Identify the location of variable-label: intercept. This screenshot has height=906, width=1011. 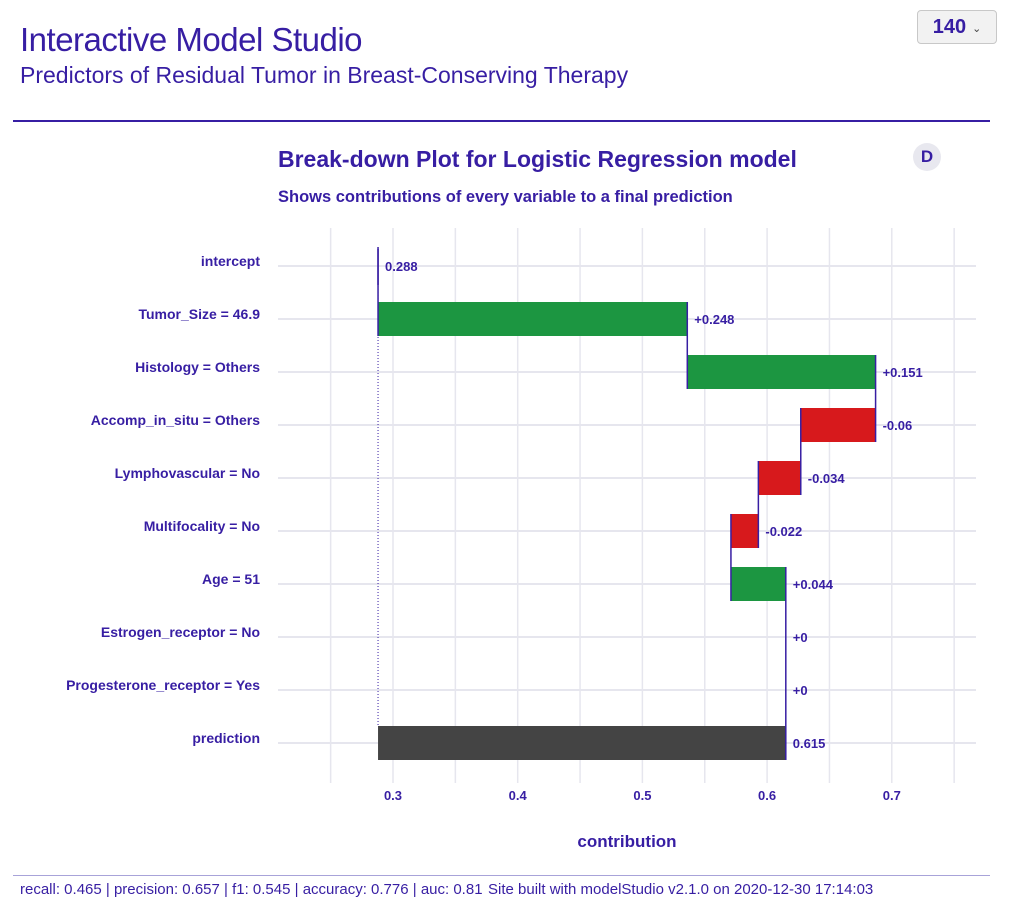
(230, 261).